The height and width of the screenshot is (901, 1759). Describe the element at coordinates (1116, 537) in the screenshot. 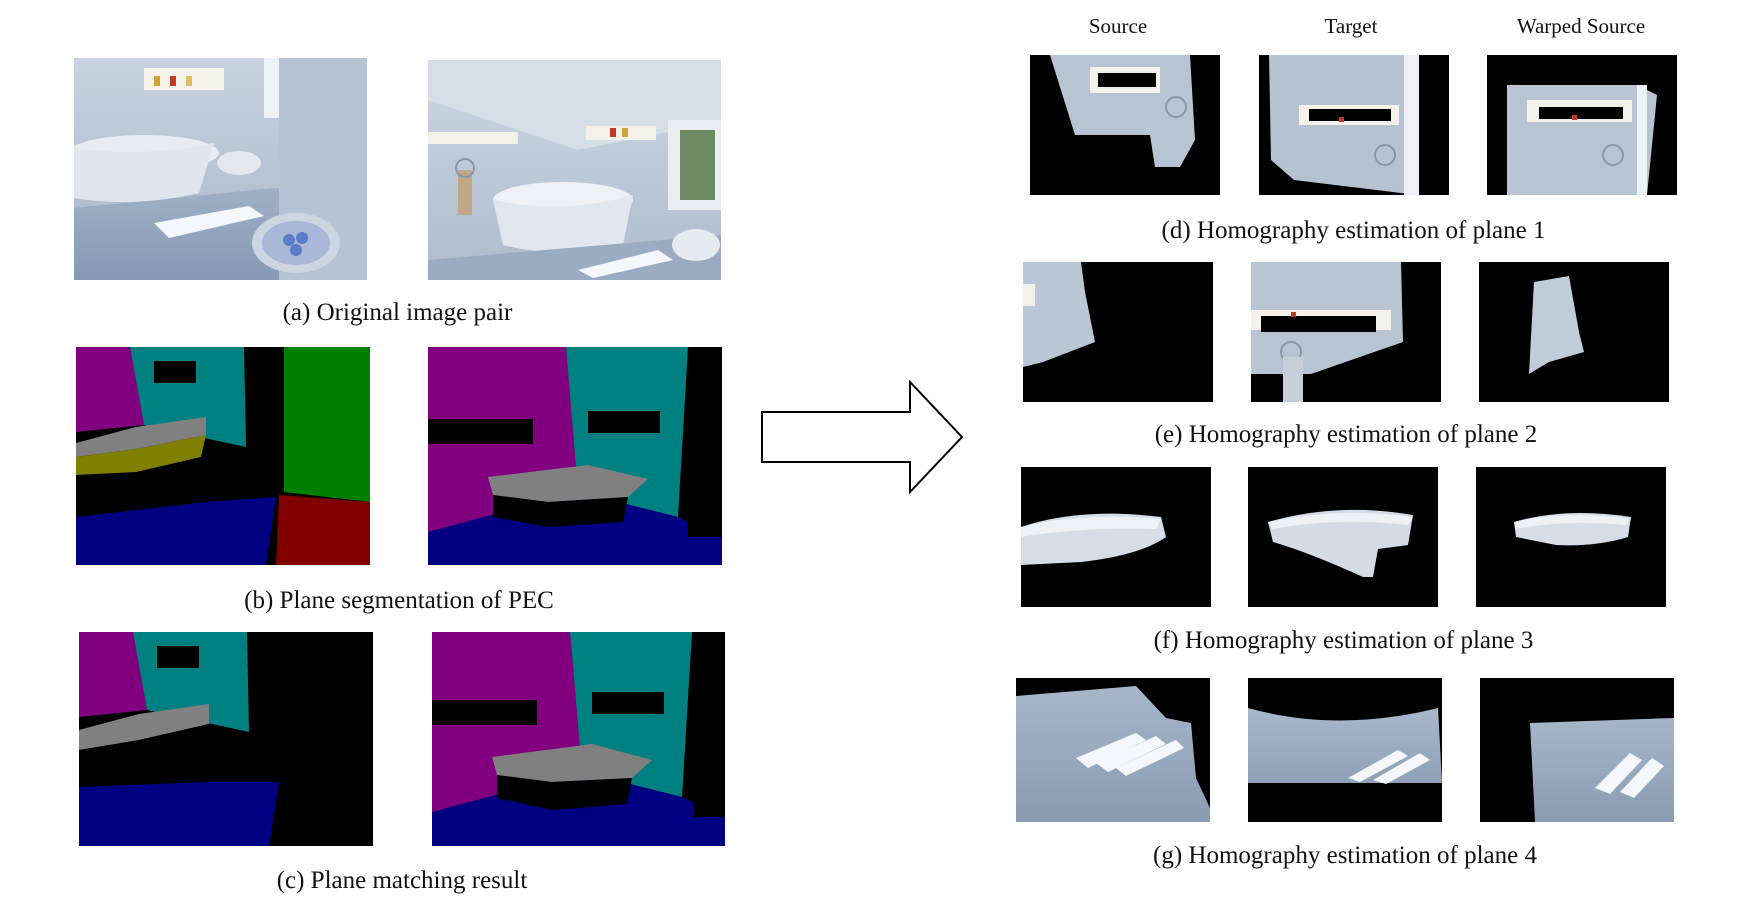

I see `plane3-source` at that location.